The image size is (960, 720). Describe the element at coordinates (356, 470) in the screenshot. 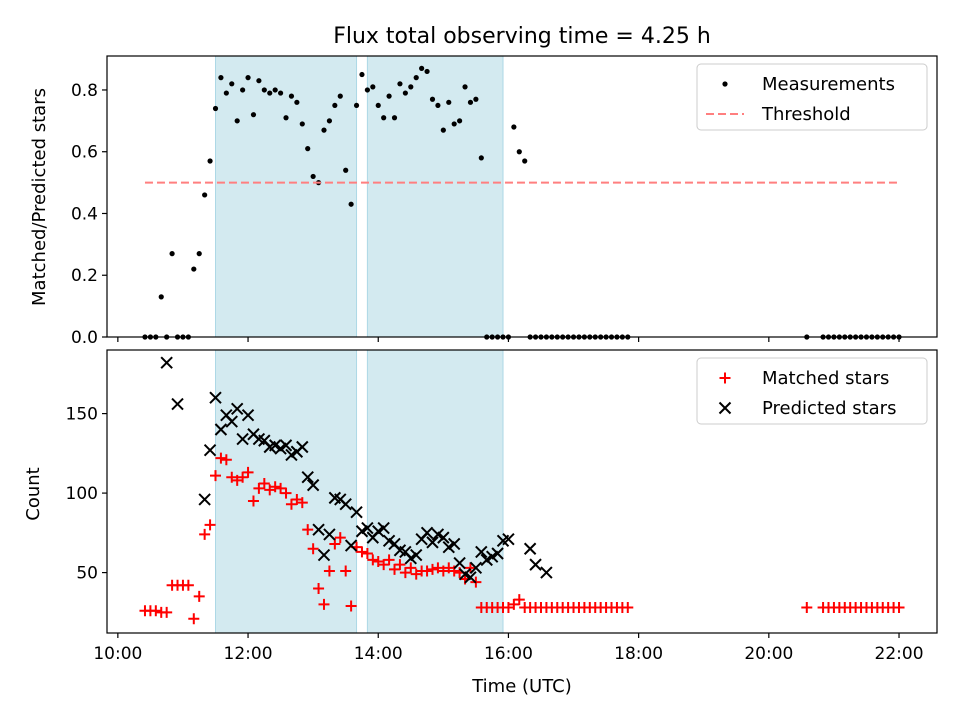

I see `series-predicted-stars` at that location.